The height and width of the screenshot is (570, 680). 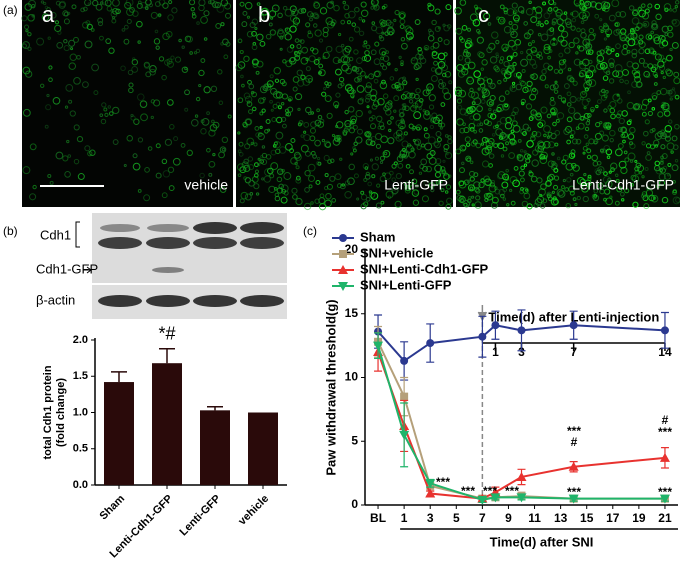 I want to click on marker, so click(x=343, y=238).